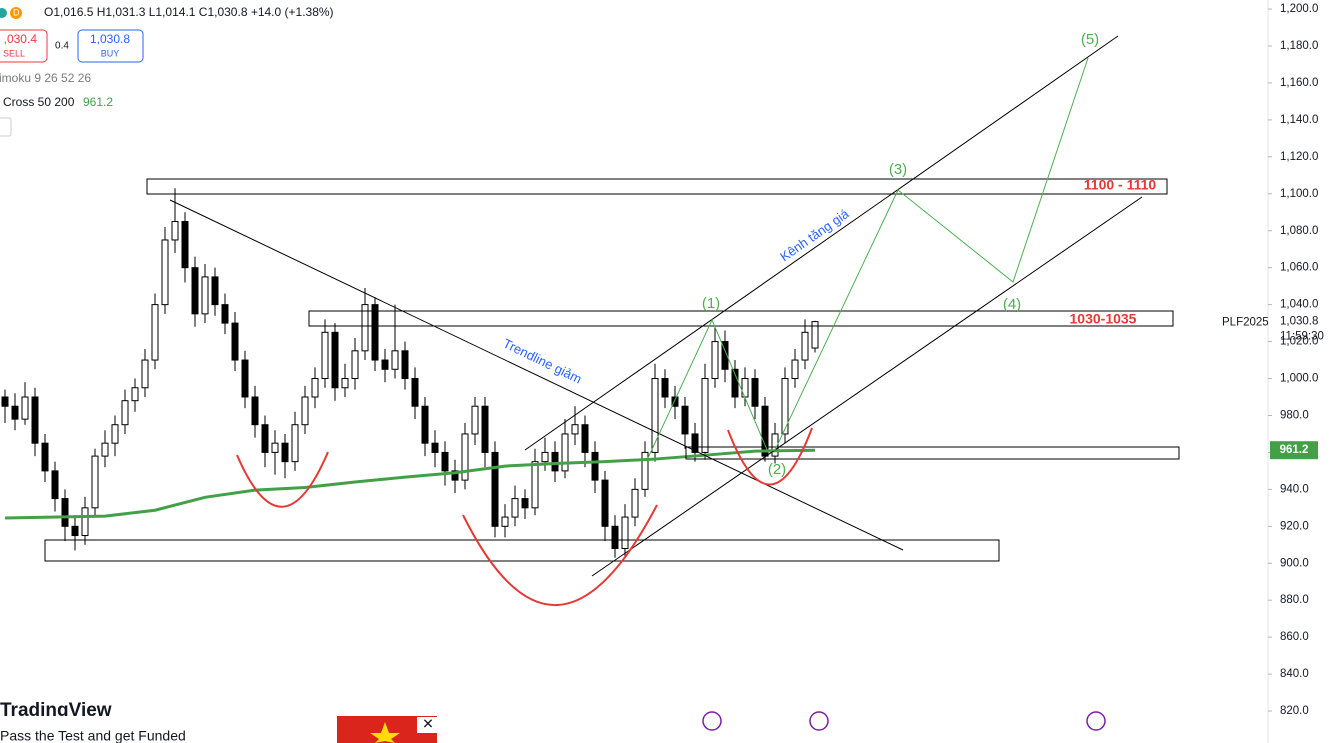 The height and width of the screenshot is (743, 1334). I want to click on trendline-label: Trendline giảm, so click(542, 361).